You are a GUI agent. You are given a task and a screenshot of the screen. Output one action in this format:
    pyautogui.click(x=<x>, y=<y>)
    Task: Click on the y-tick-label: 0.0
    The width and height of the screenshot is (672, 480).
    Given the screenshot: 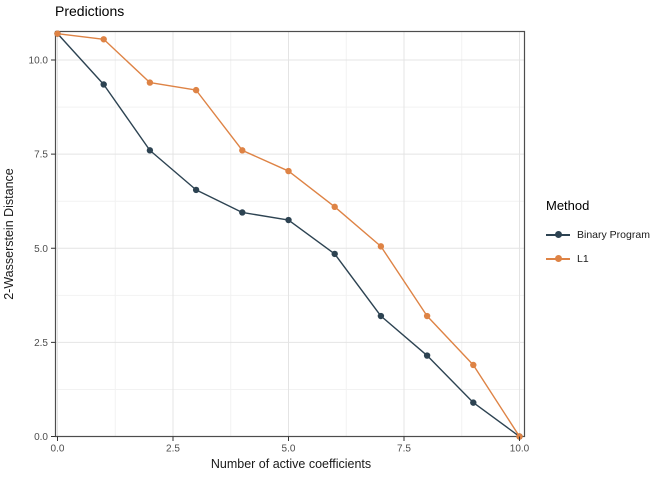 What is the action you would take?
    pyautogui.click(x=41, y=437)
    